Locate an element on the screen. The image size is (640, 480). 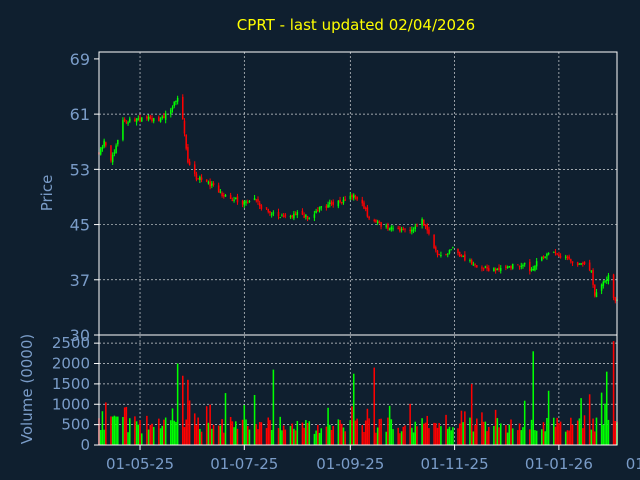
price-tick-label: 69 is located at coordinates (80, 59).